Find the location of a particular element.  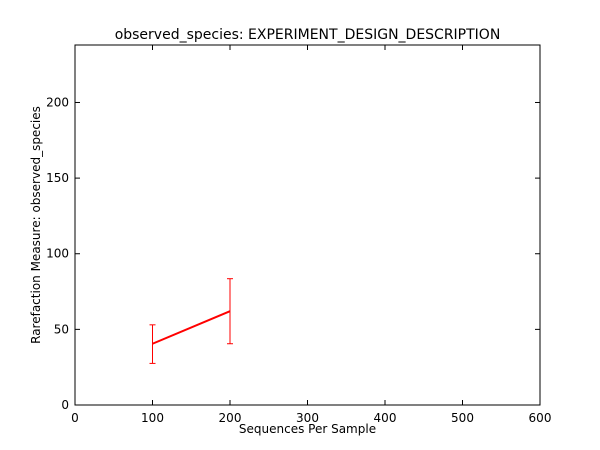

x-tick-label: 100 is located at coordinates (152, 418).